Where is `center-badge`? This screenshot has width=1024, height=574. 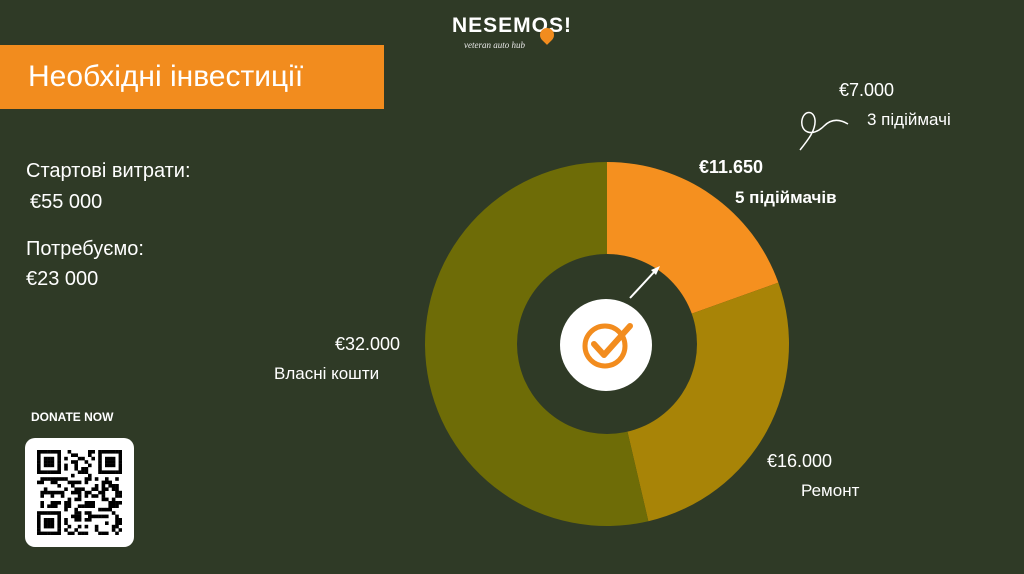
center-badge is located at coordinates (606, 345).